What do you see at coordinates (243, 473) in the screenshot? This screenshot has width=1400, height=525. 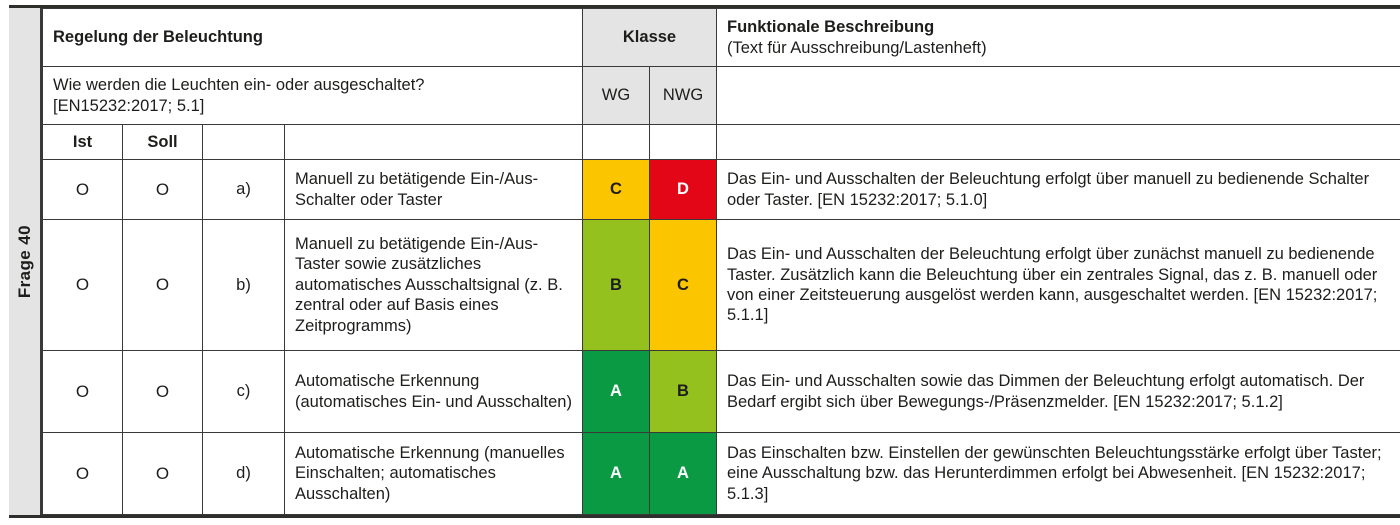 I see `option-key: d)` at bounding box center [243, 473].